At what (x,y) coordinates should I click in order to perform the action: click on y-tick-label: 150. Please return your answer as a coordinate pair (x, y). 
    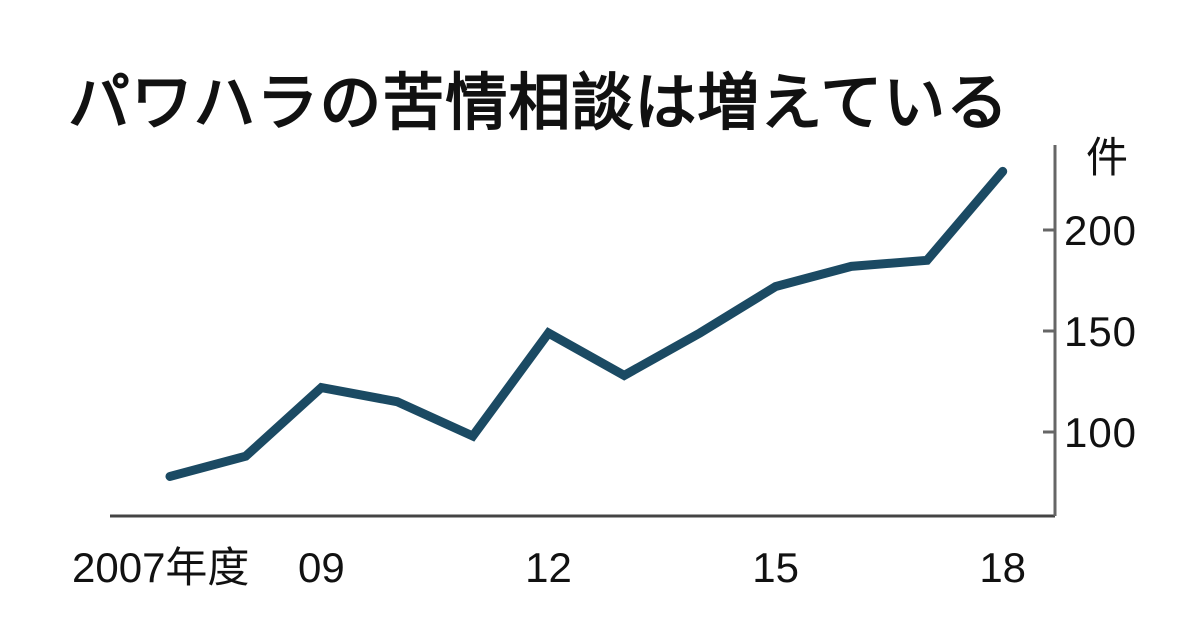
    Looking at the image, I should click on (1100, 331).